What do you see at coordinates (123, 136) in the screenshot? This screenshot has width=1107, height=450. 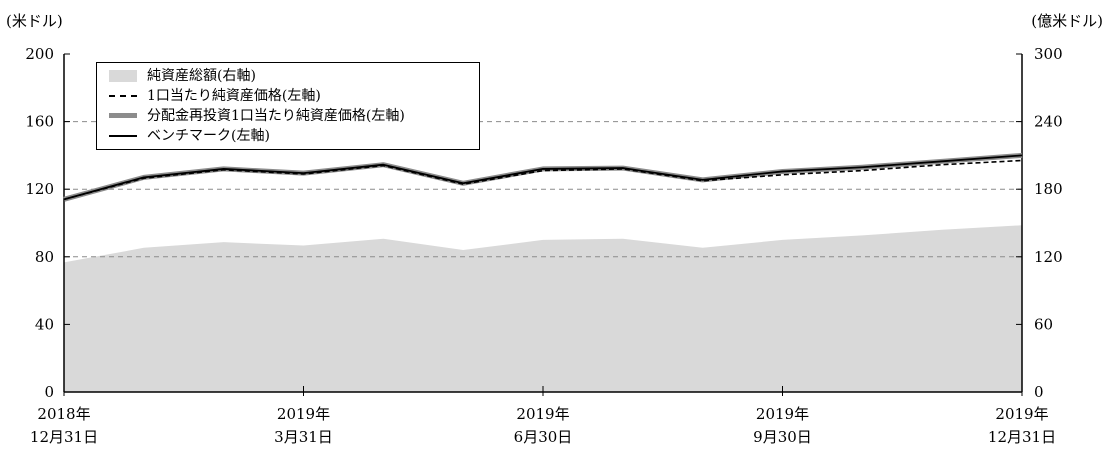 I see `legend-swatch-solid` at bounding box center [123, 136].